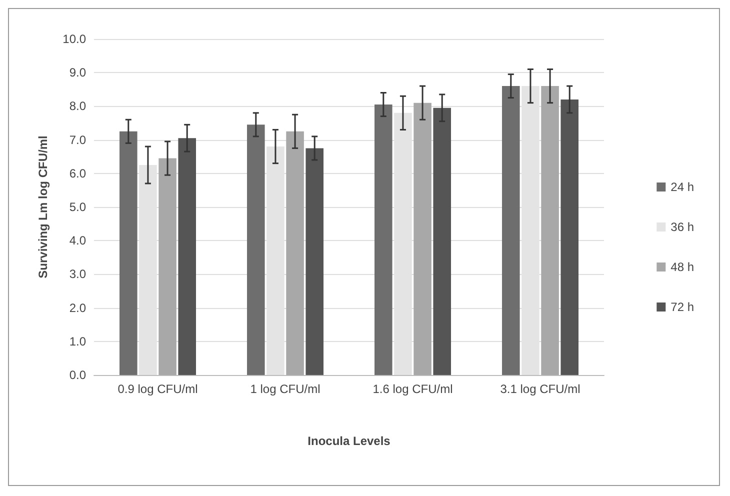  Describe the element at coordinates (158, 389) in the screenshot. I see `x-tick-label: 0.9 log CFU/ml` at that location.